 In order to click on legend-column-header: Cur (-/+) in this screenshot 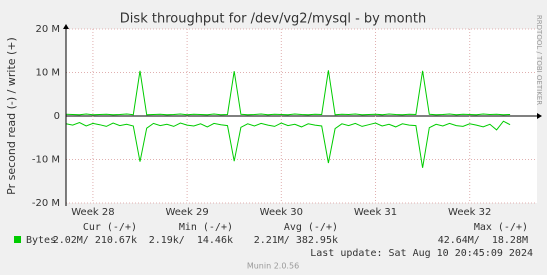, I will do `click(110, 227)`.